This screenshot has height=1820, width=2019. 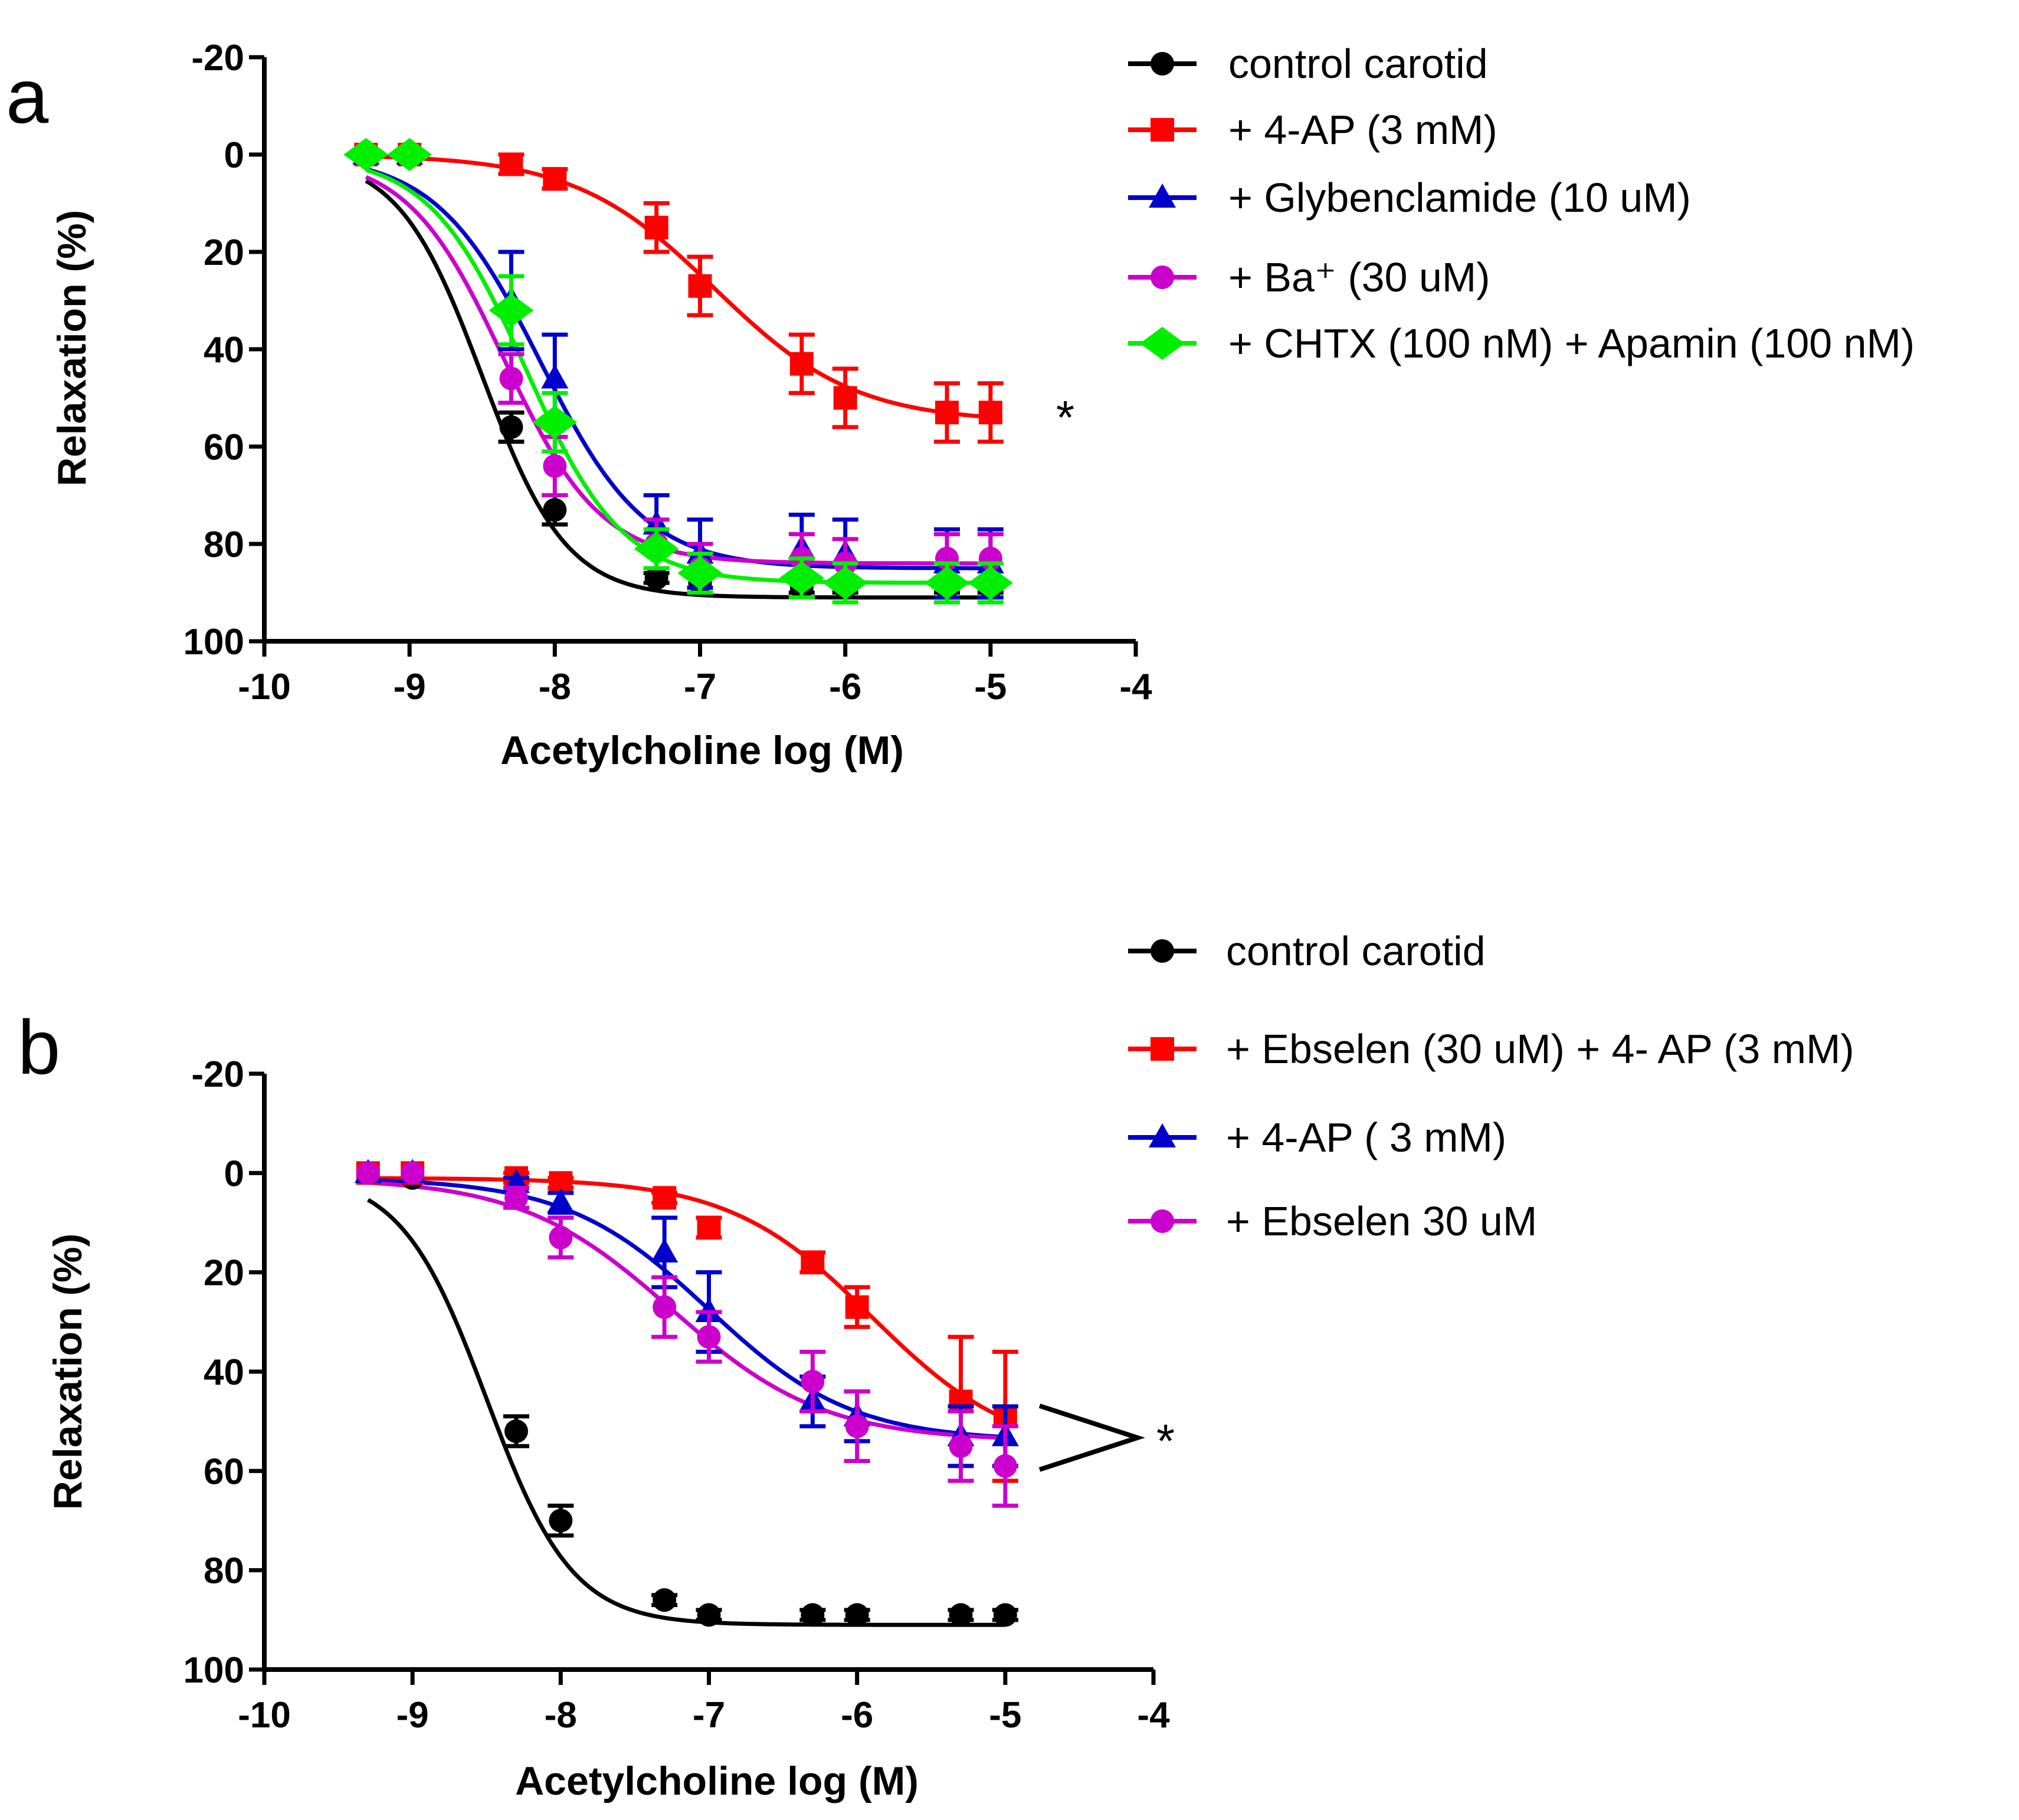 What do you see at coordinates (39, 1047) in the screenshot?
I see `panel-b-letter: b` at bounding box center [39, 1047].